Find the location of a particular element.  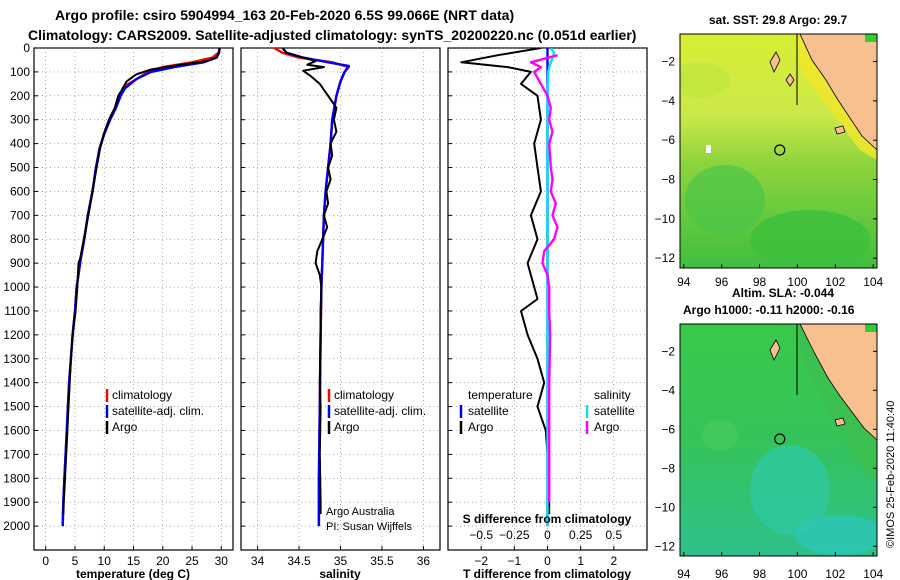

credit-text: ©IMOS 25-Feb-2020 11:40:40 is located at coordinates (891, 474).